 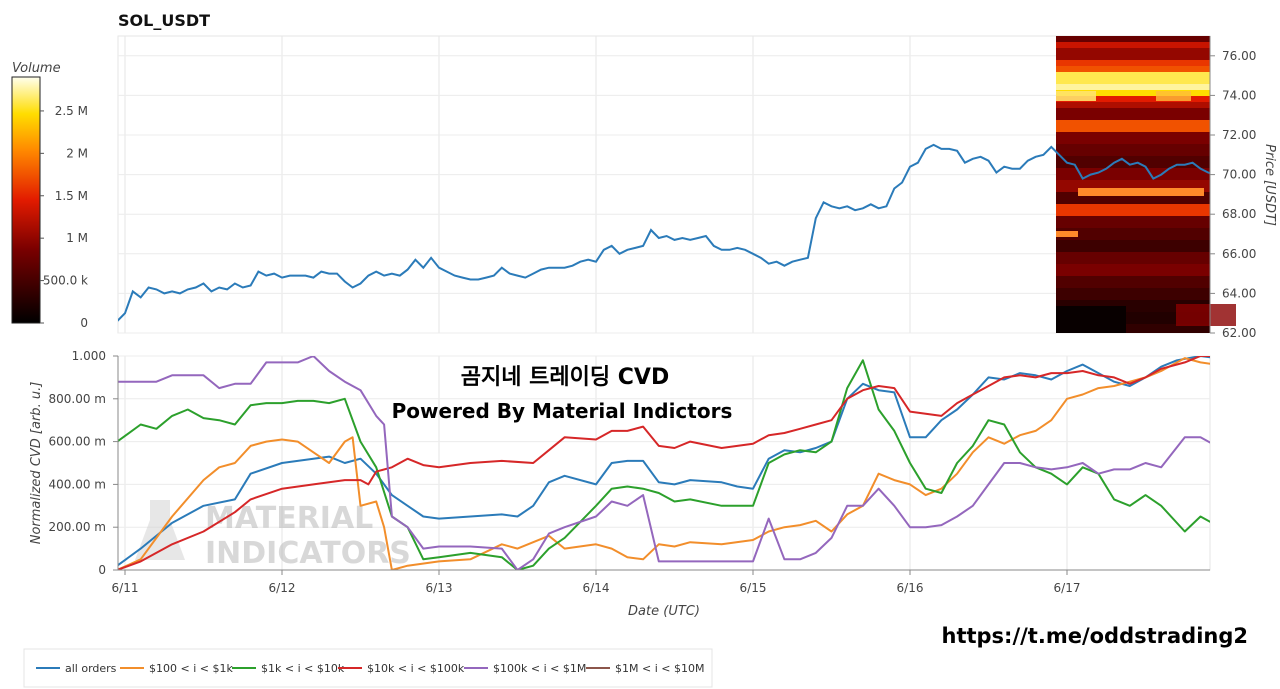 I want to click on price-axis-label: Price [USDT], so click(x=1269, y=185).